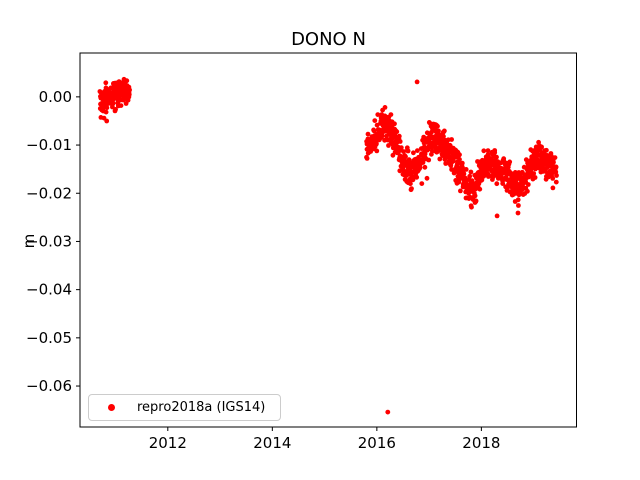 This screenshot has height=480, width=640. Describe the element at coordinates (272, 443) in the screenshot. I see `x-tick-label: 2014` at that location.